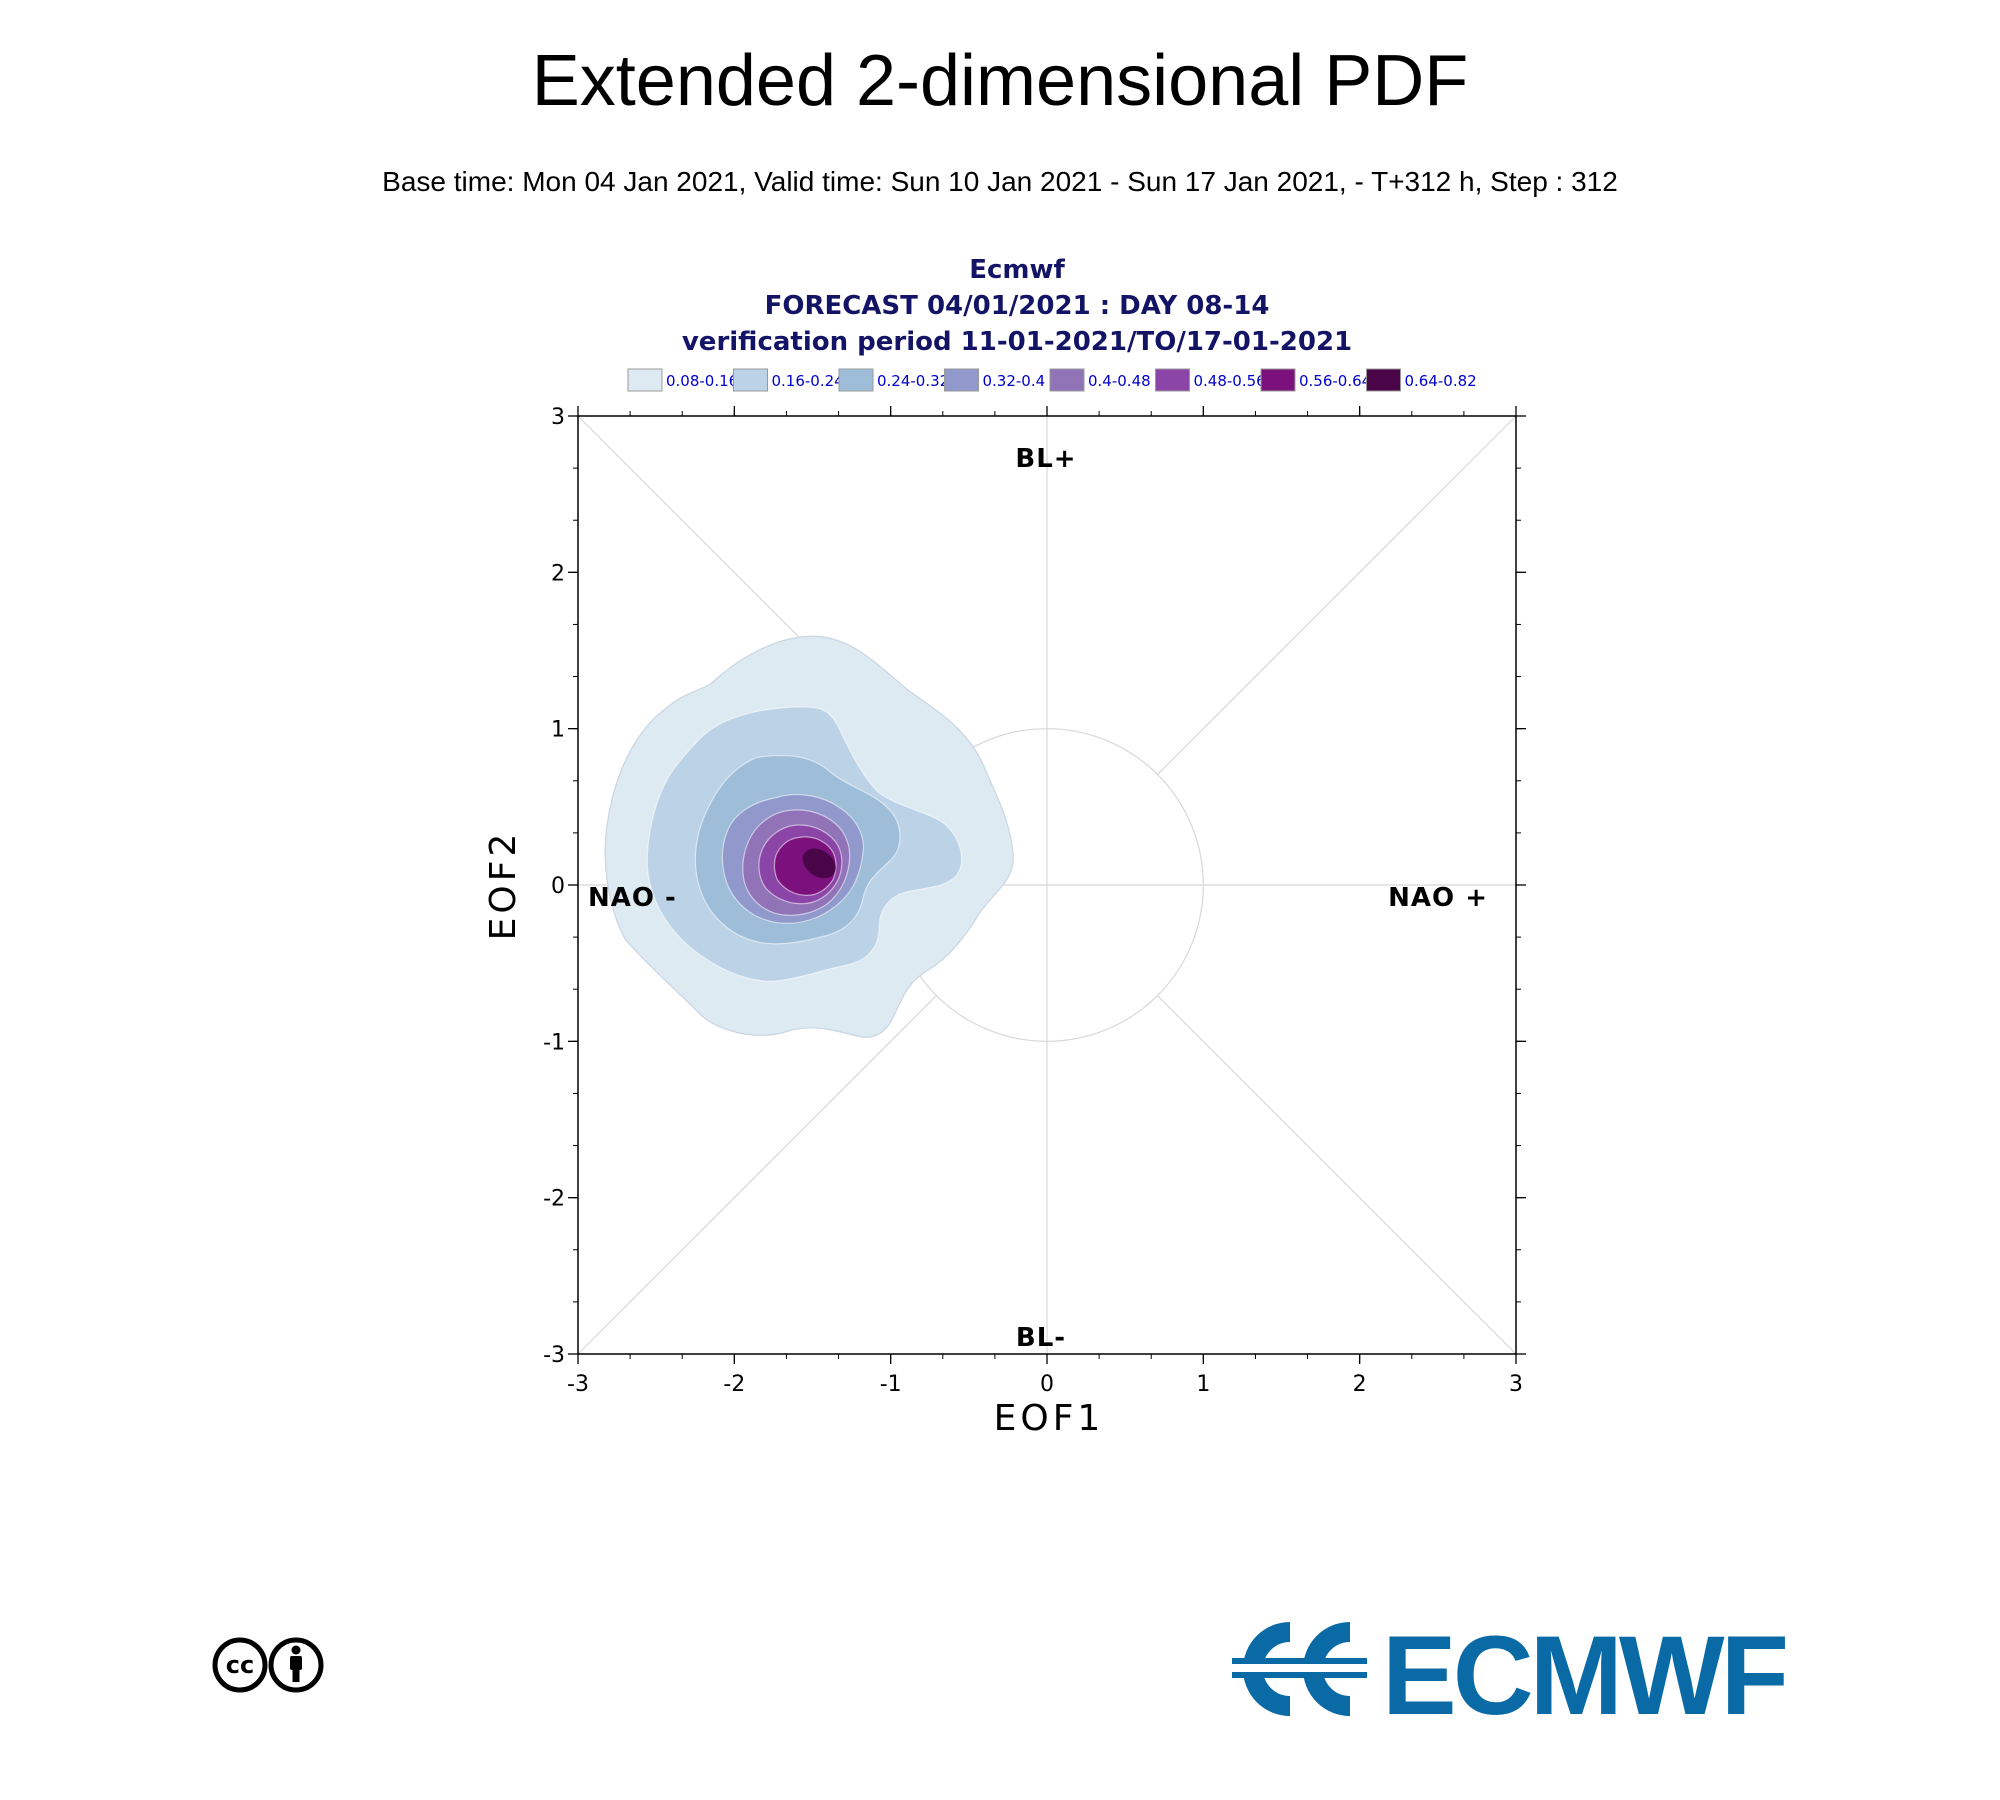 The image size is (2000, 1800). I want to click on y-tick-label: -1, so click(554, 1042).